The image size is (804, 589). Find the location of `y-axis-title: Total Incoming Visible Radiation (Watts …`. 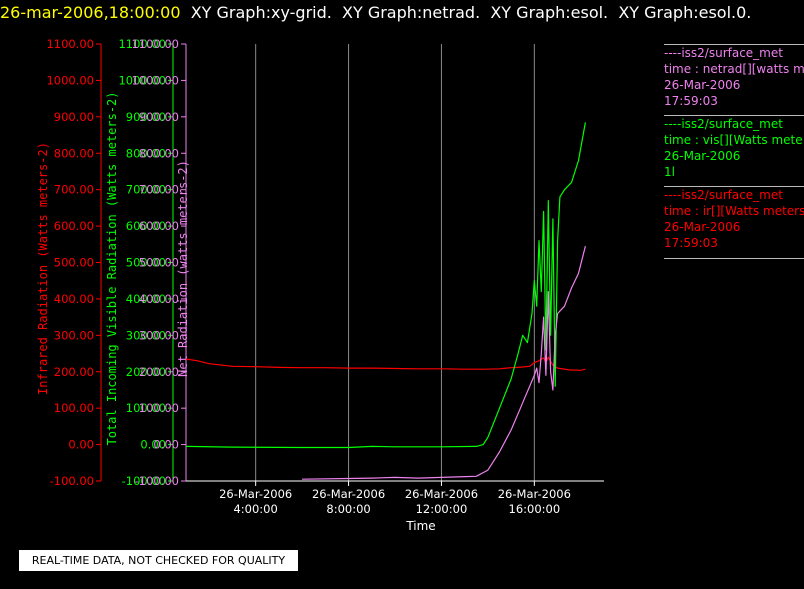

y-axis-title: Total Incoming Visible Radiation (Watts … is located at coordinates (112, 268).